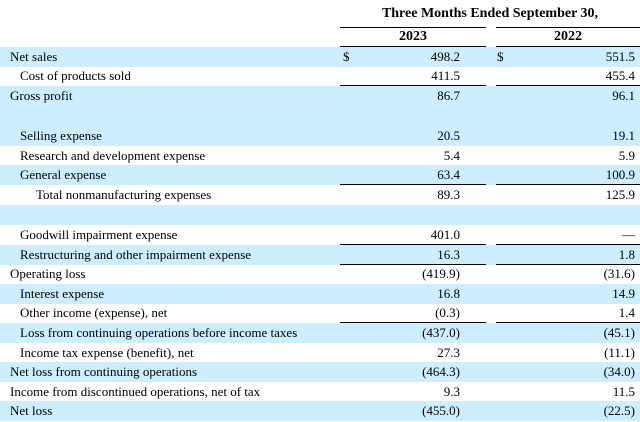 The height and width of the screenshot is (422, 640). Describe the element at coordinates (445, 56) in the screenshot. I see `value-2023: 498.2` at that location.